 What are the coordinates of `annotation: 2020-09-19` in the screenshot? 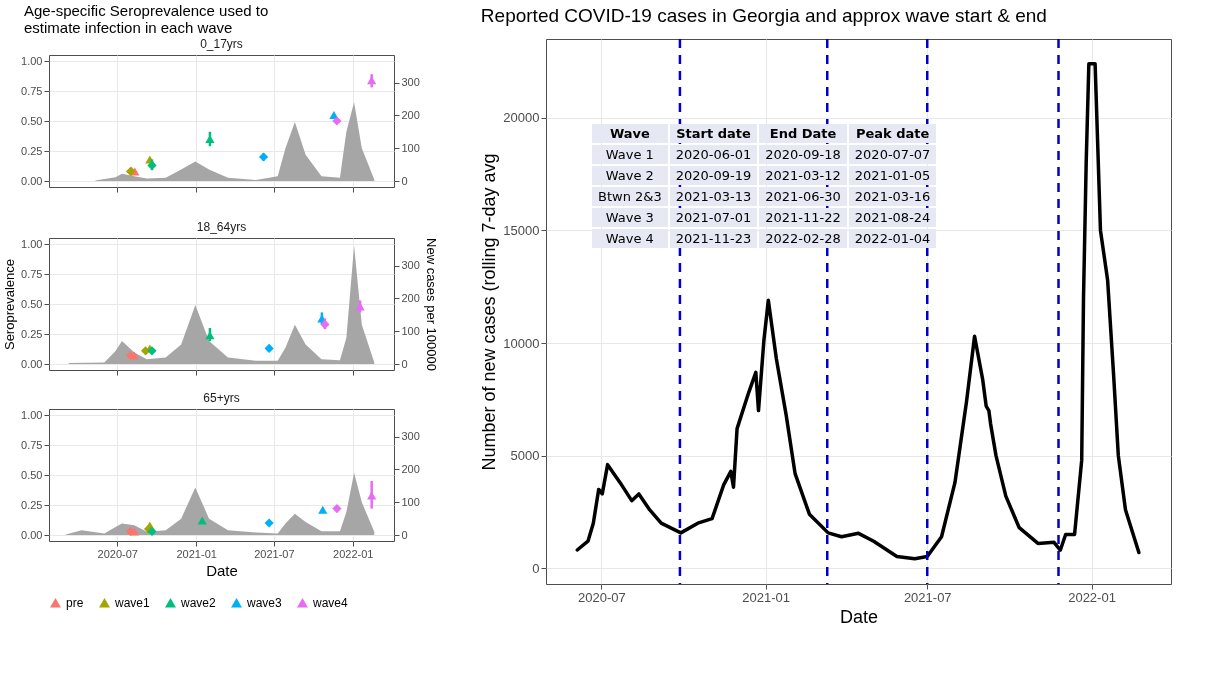 It's located at (713, 175).